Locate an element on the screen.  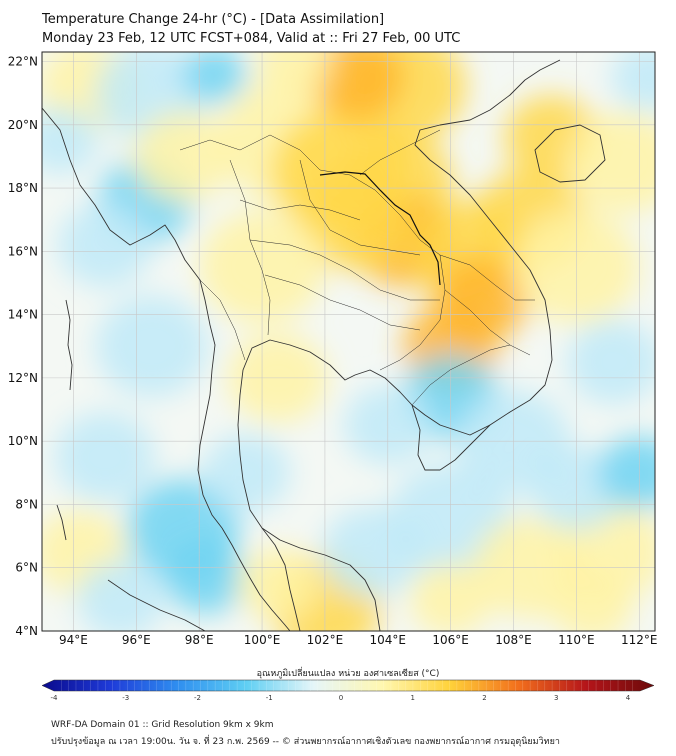
lat-label: 4°N is located at coordinates (26, 631).